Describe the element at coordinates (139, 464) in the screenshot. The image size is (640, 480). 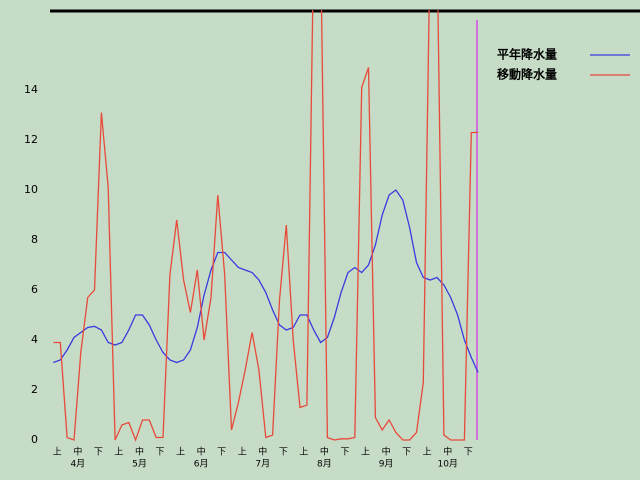
I see `month-label: 5月` at that location.